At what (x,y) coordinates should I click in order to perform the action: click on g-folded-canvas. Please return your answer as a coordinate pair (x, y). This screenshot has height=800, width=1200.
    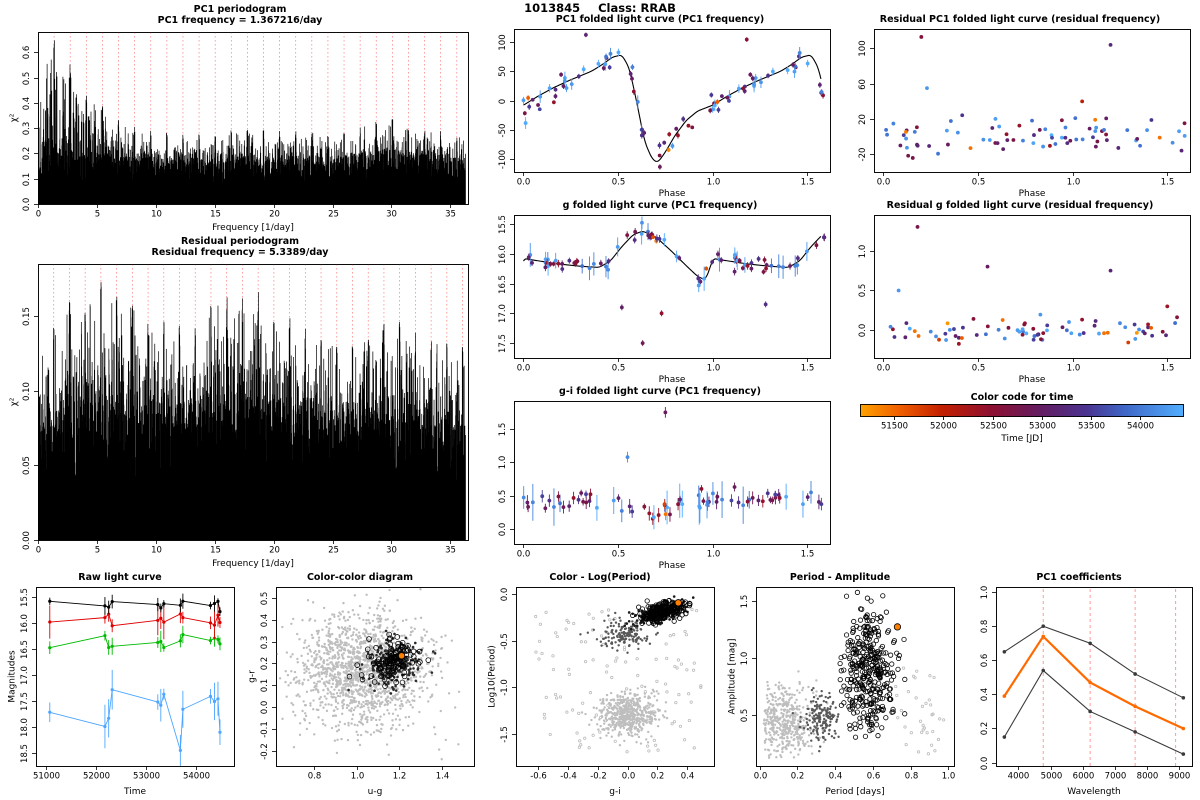
    Looking at the image, I should click on (660, 298).